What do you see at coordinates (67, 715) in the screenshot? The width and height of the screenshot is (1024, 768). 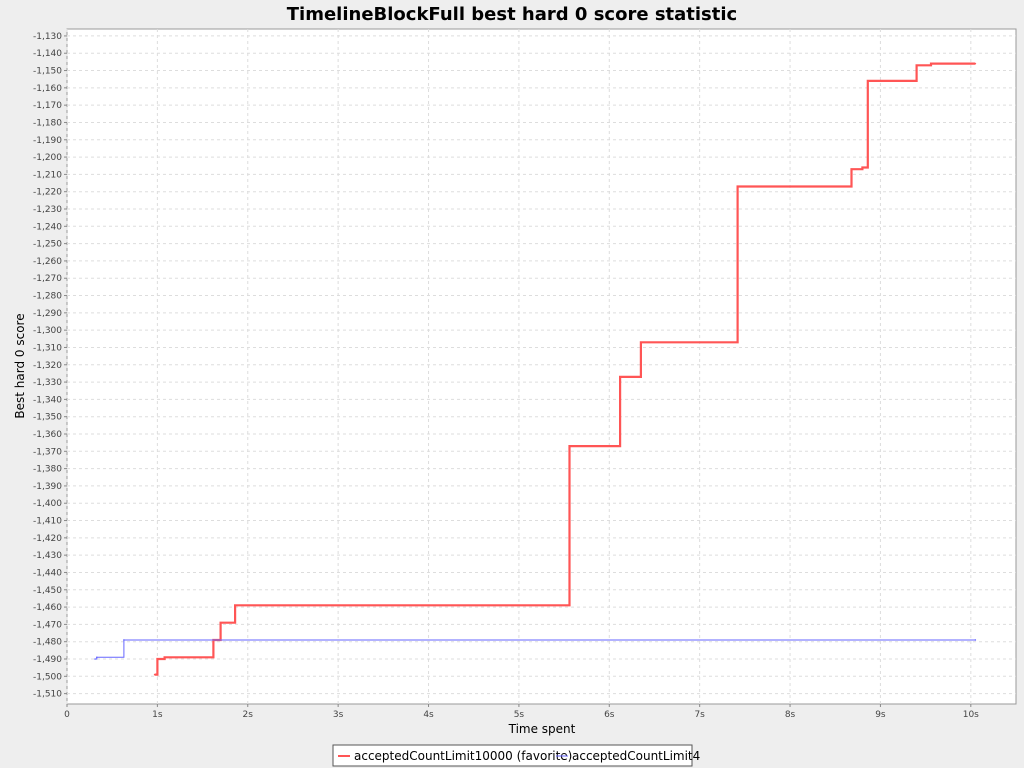 I see `x-tick-label: 0` at bounding box center [67, 715].